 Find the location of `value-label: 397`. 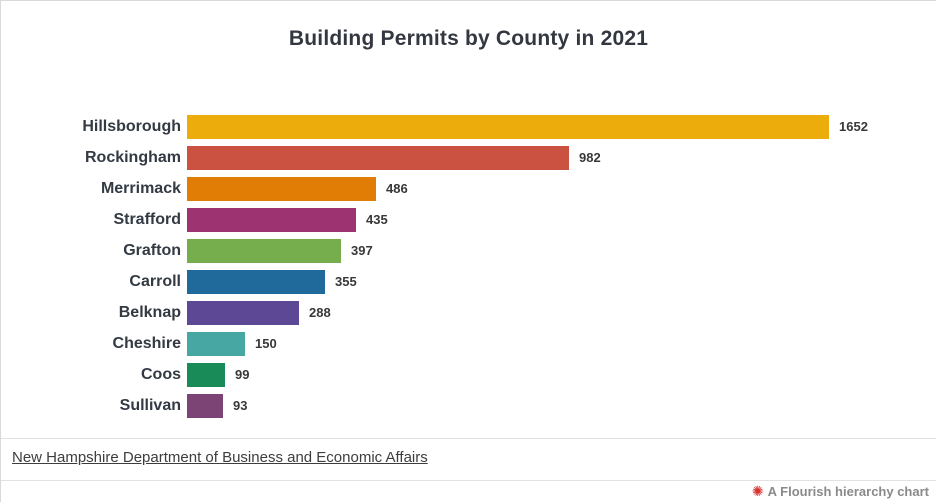

value-label: 397 is located at coordinates (362, 250).